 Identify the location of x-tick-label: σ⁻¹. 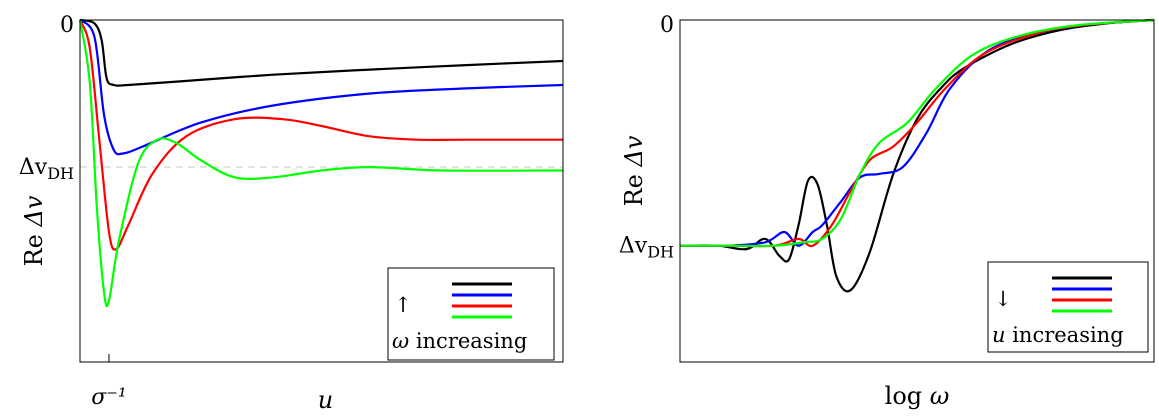
(108, 397).